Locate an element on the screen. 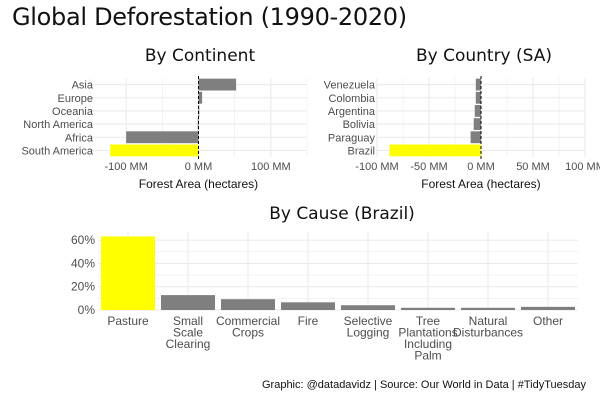 The width and height of the screenshot is (600, 400). bar-europe is located at coordinates (200, 97).